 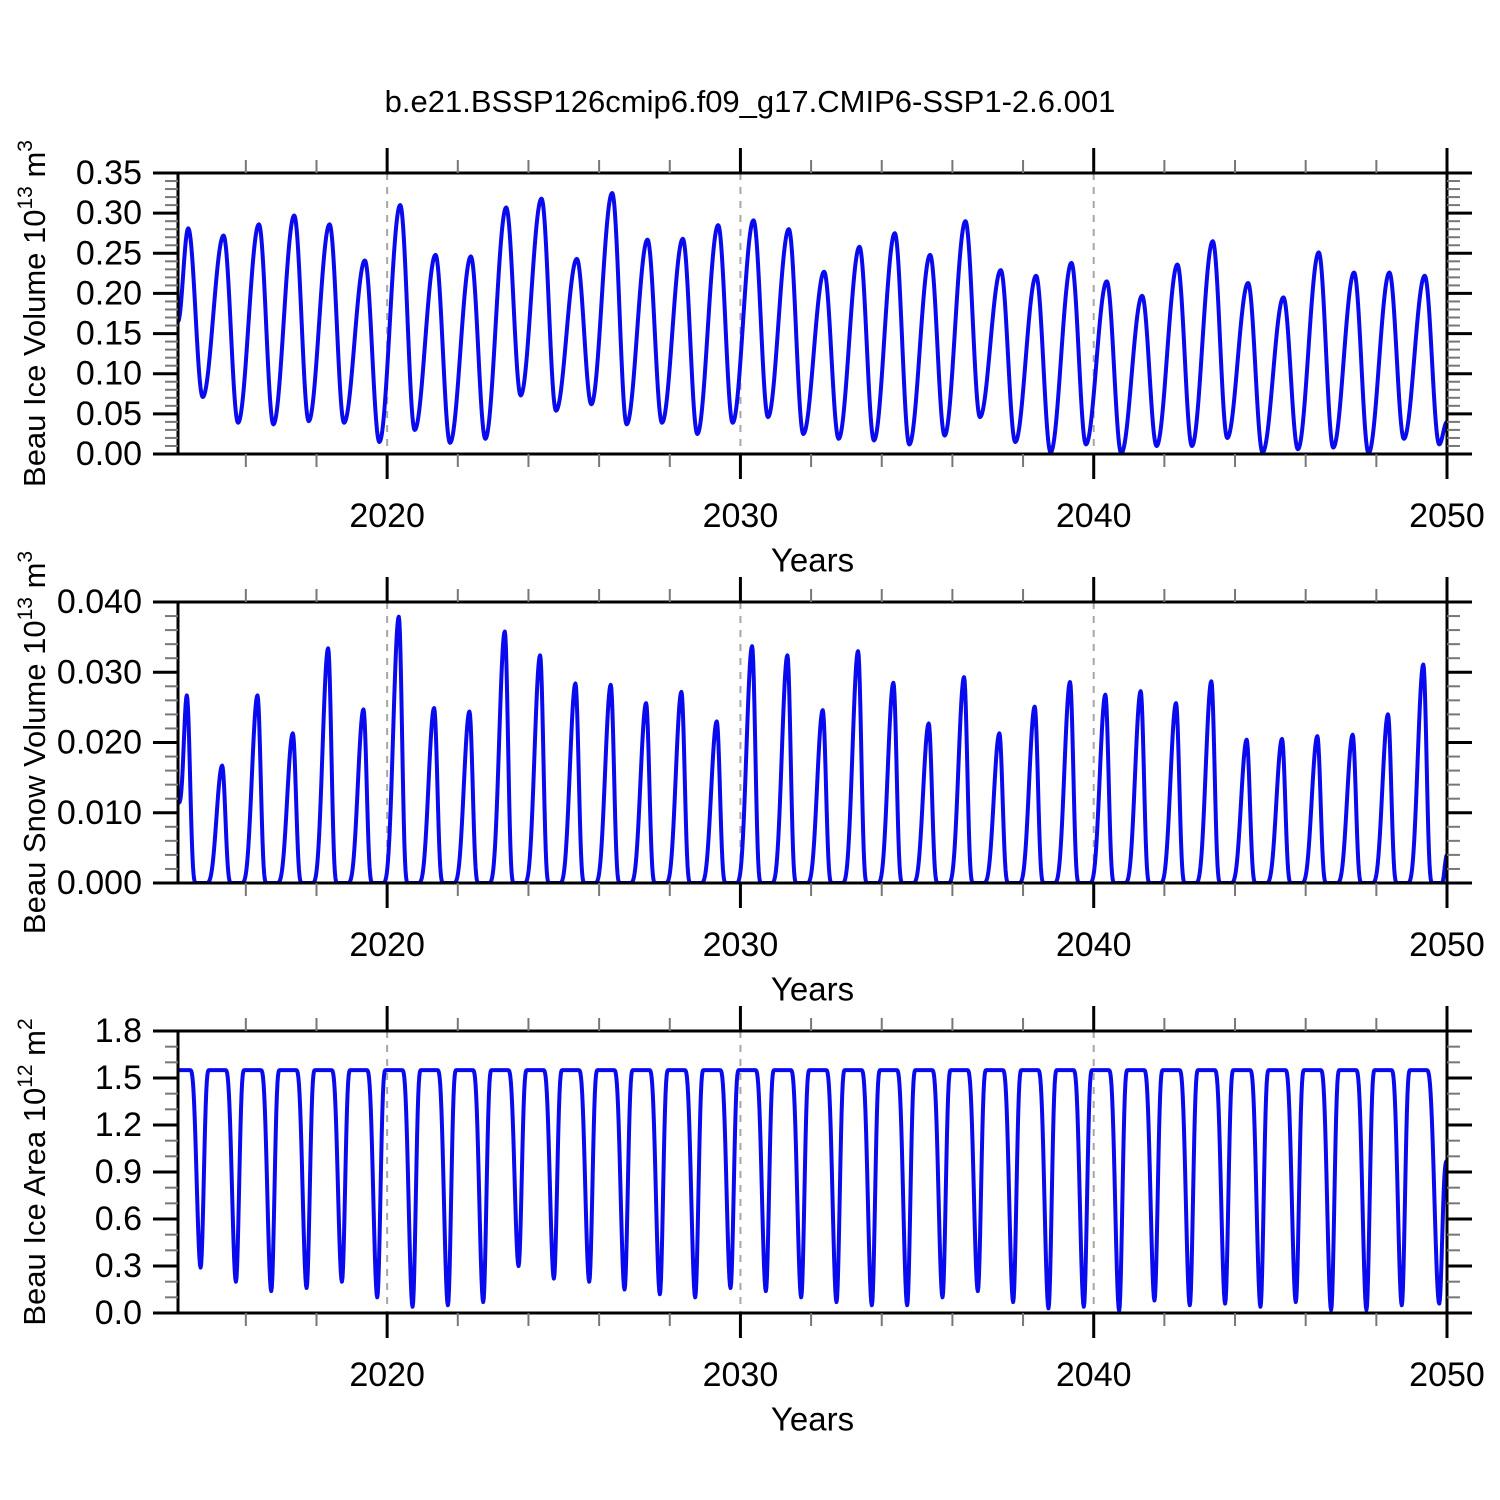 What do you see at coordinates (109, 293) in the screenshot?
I see `y-tick-label: 0.20` at bounding box center [109, 293].